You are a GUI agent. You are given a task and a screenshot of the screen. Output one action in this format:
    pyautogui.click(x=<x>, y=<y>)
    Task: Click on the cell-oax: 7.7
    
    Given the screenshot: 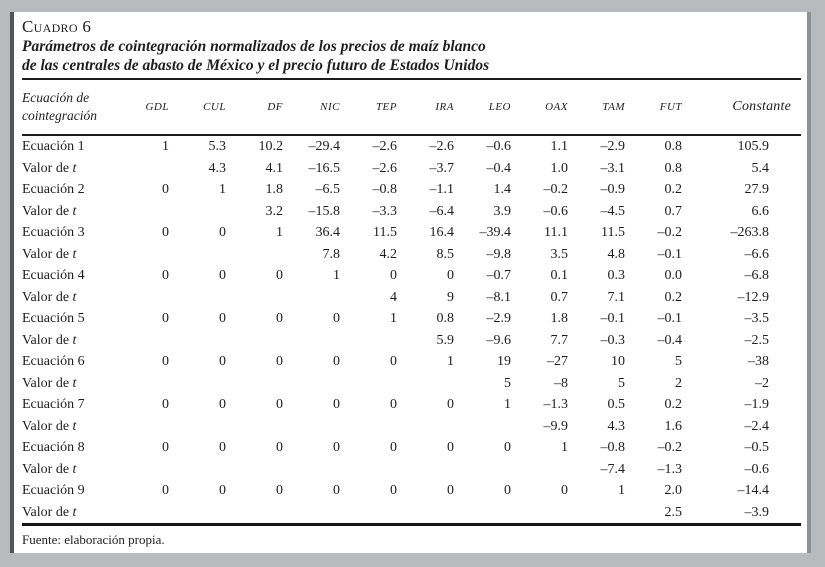 What is the action you would take?
    pyautogui.click(x=559, y=340)
    